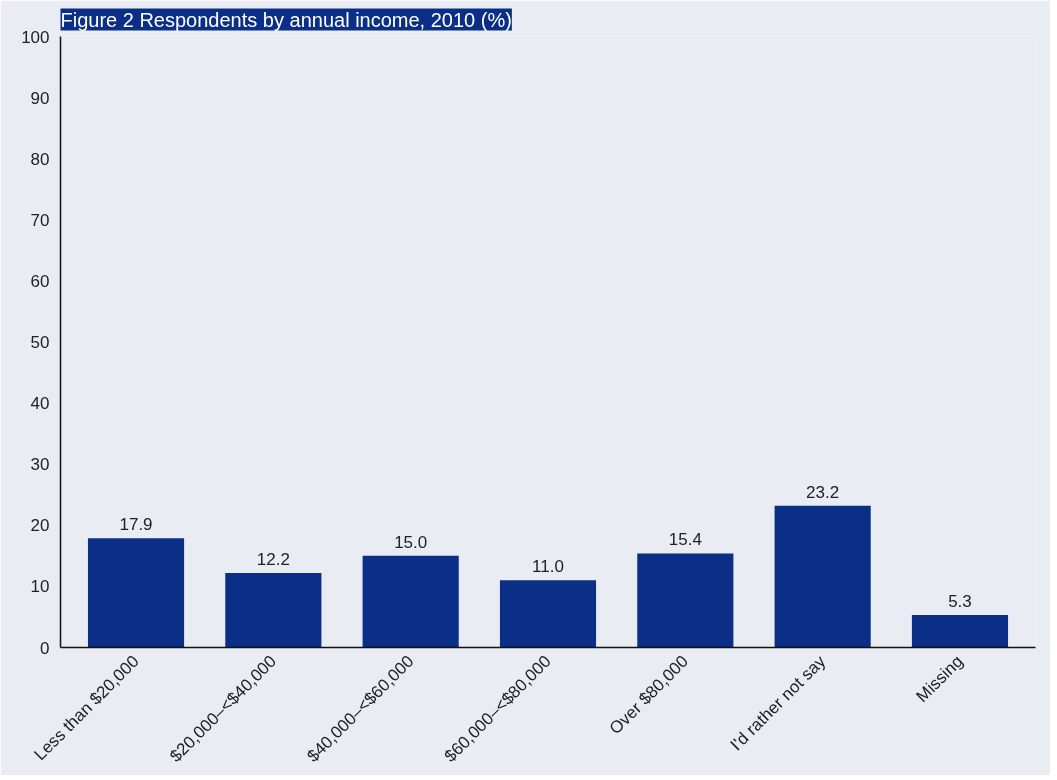 This screenshot has width=1057, height=780. Describe the element at coordinates (823, 492) in the screenshot. I see `data-label: 23.2` at that location.